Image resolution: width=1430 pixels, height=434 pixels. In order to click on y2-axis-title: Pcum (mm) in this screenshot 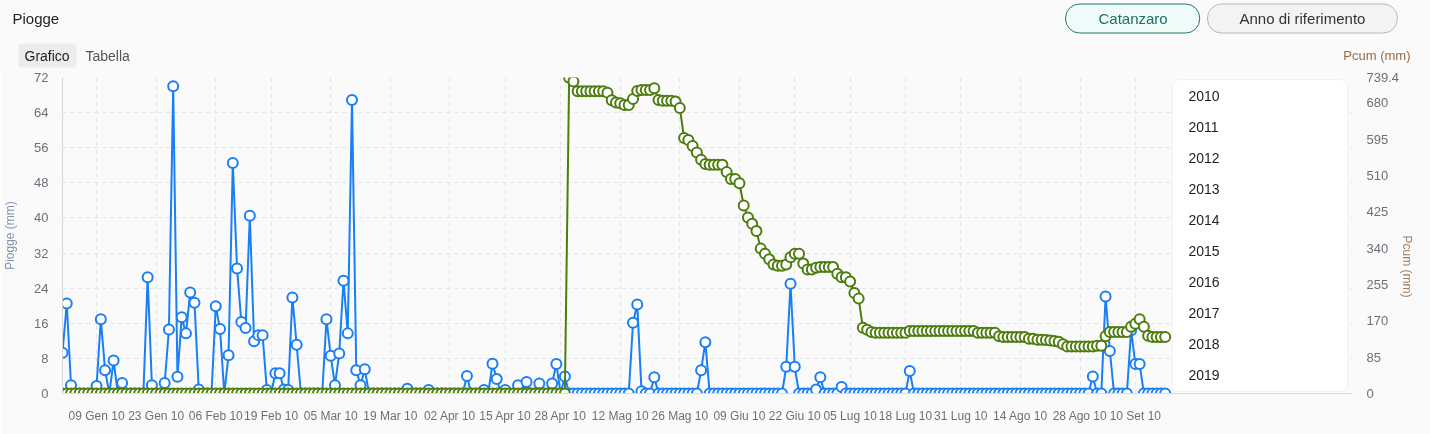, I will do `click(1407, 266)`.